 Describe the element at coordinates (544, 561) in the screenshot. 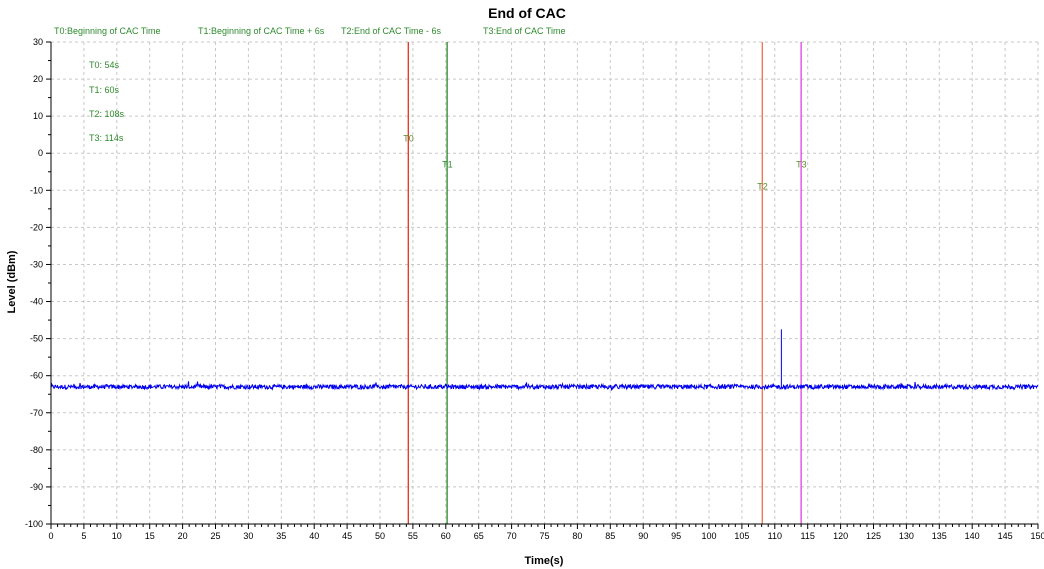

I see `x-axis-label: Time(s)` at that location.